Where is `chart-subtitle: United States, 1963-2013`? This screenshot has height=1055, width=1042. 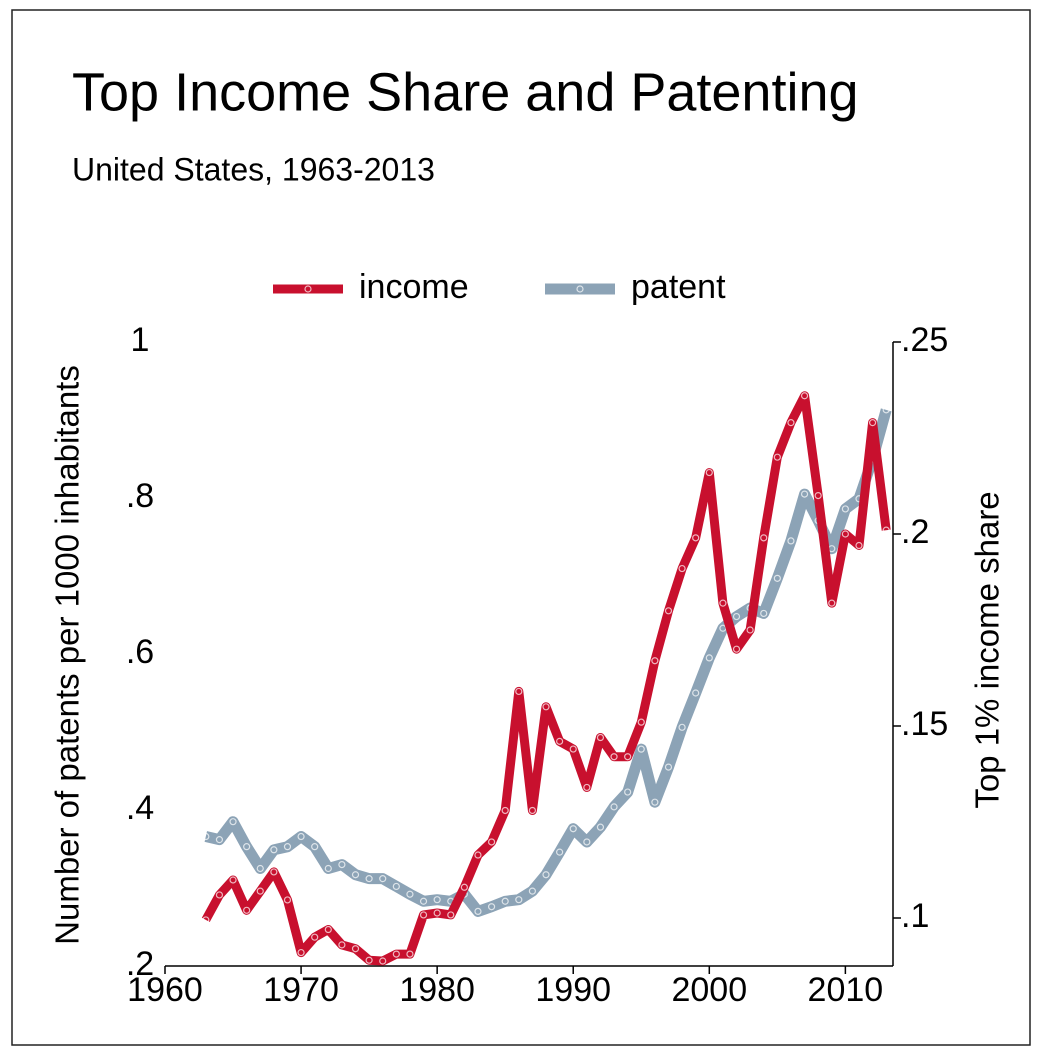
chart-subtitle: United States, 1963-2013 is located at coordinates (253, 169).